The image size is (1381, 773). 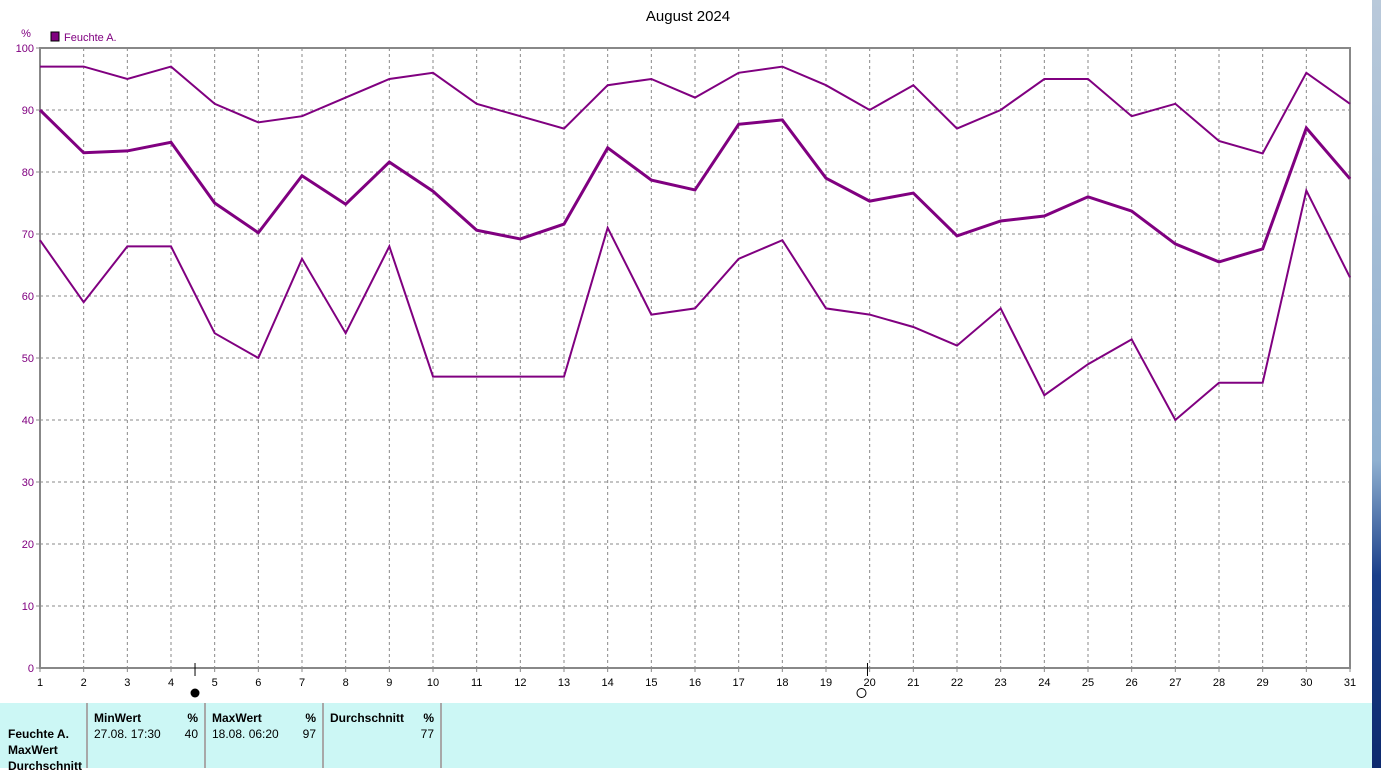 I want to click on x-tick-label: 25, so click(x=1088, y=683).